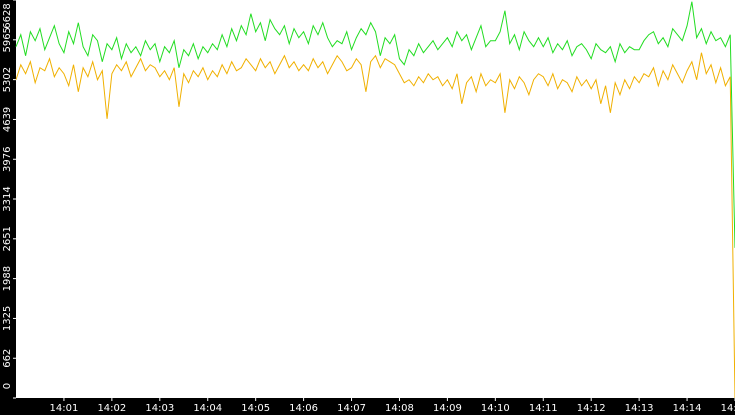  Describe the element at coordinates (7, 15) in the screenshot. I see `y-tick-label: 6628` at that location.